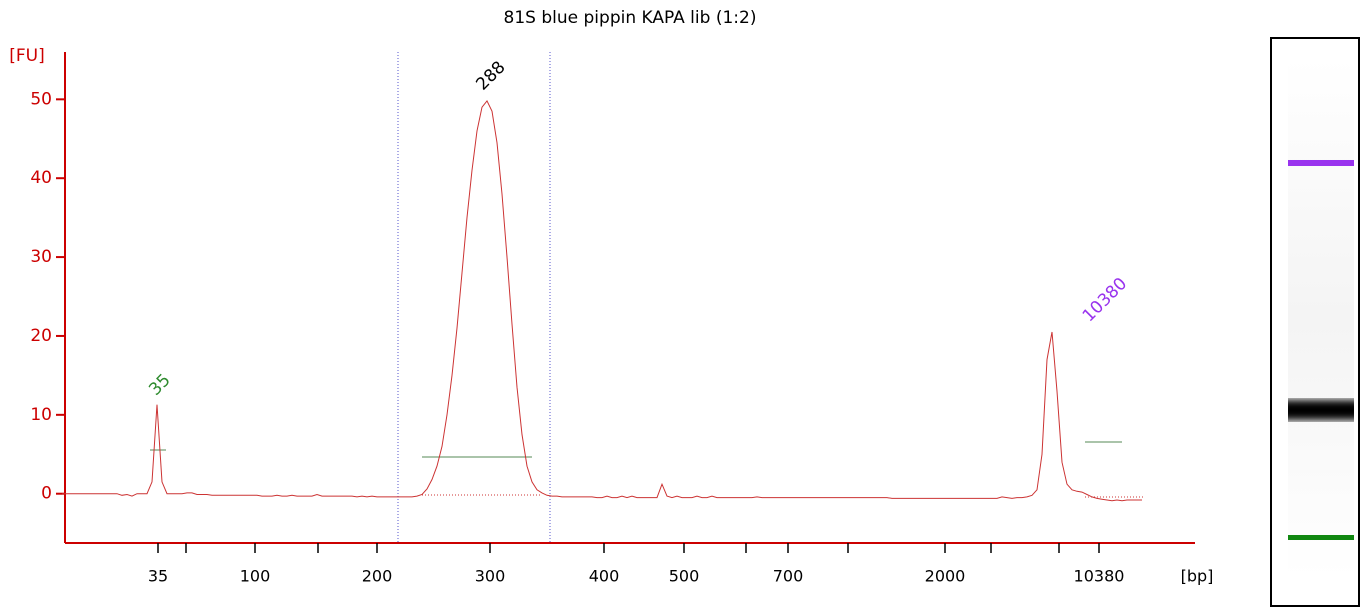 The height and width of the screenshot is (609, 1361). Describe the element at coordinates (41, 99) in the screenshot. I see `y-tick-label: 50` at that location.